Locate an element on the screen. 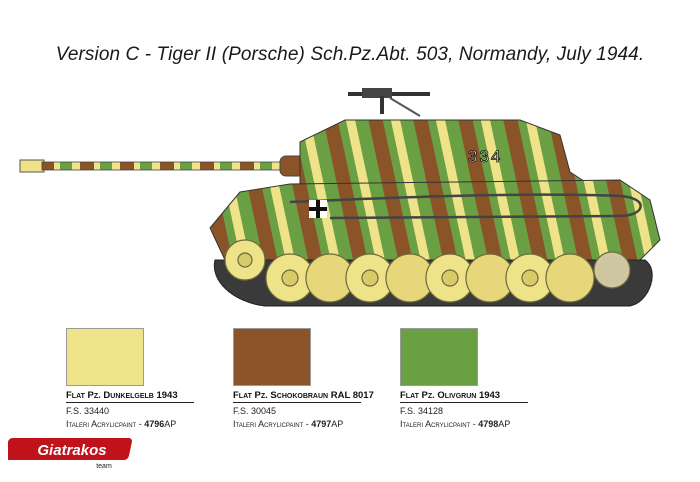  paint-name: Flat Pz. Dunkelgelb 1943 is located at coordinates (130, 396).